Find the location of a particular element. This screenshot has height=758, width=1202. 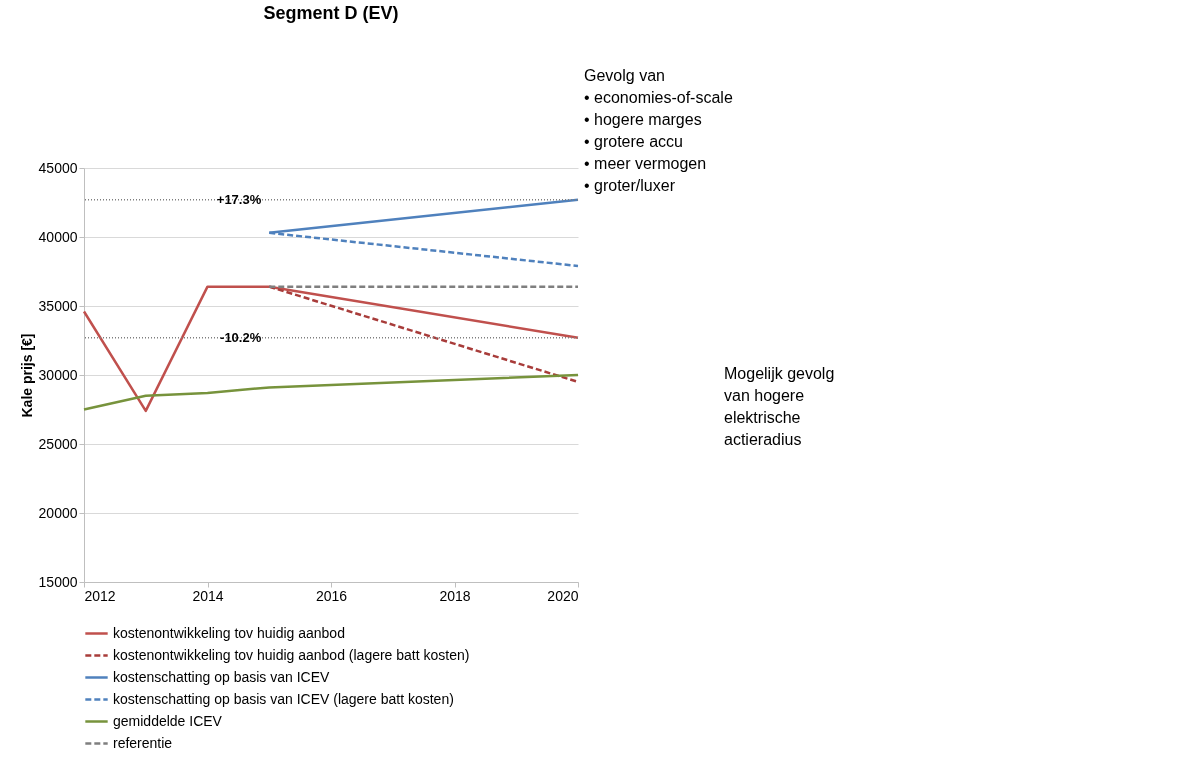

y-tick-label: 25000 is located at coordinates (58, 443).